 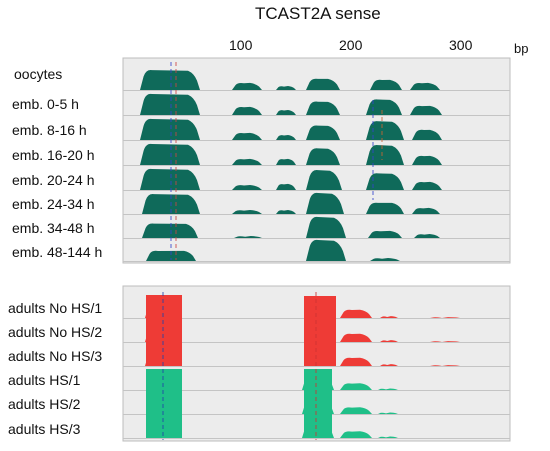 I want to click on axis-tick-300: 300, so click(x=461, y=45).